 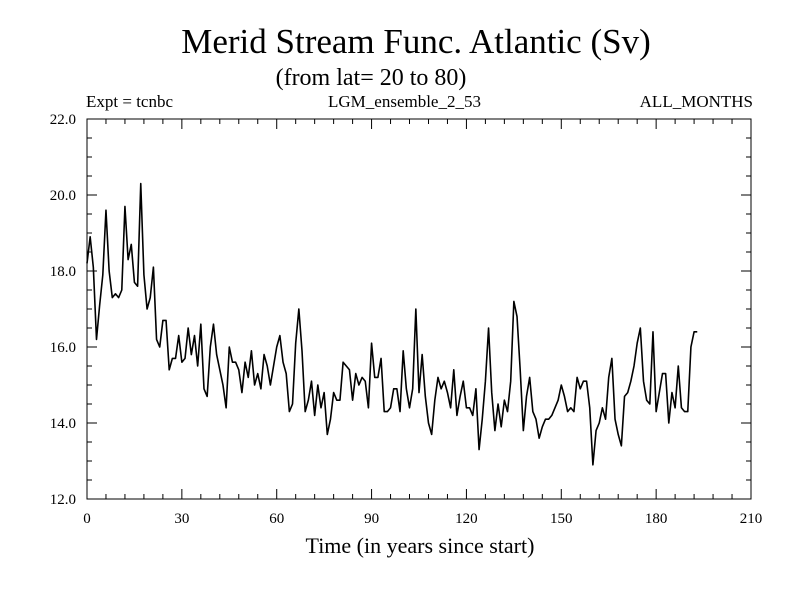 I want to click on x-tick-label: 60, so click(x=276, y=519).